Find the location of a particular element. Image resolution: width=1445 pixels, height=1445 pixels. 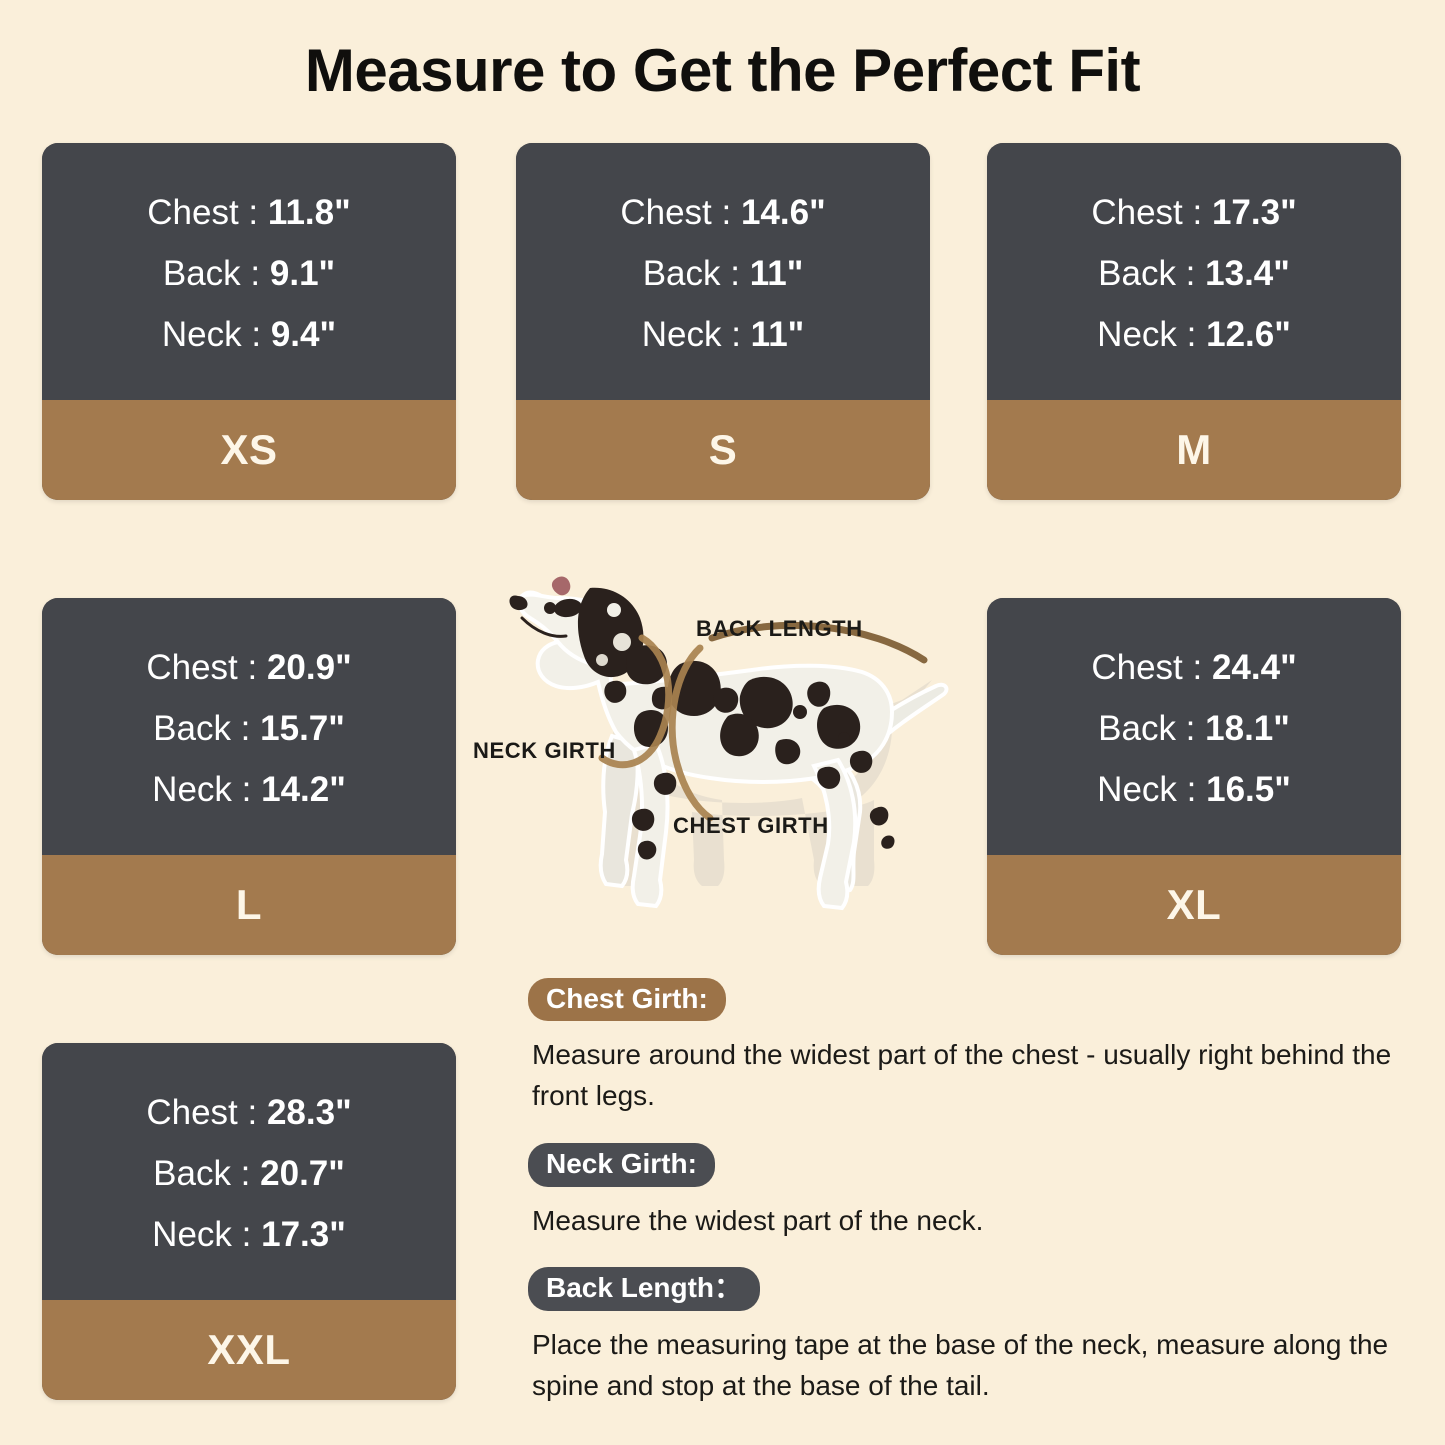

chest-measurement: Chest : 11.8" is located at coordinates (248, 212).